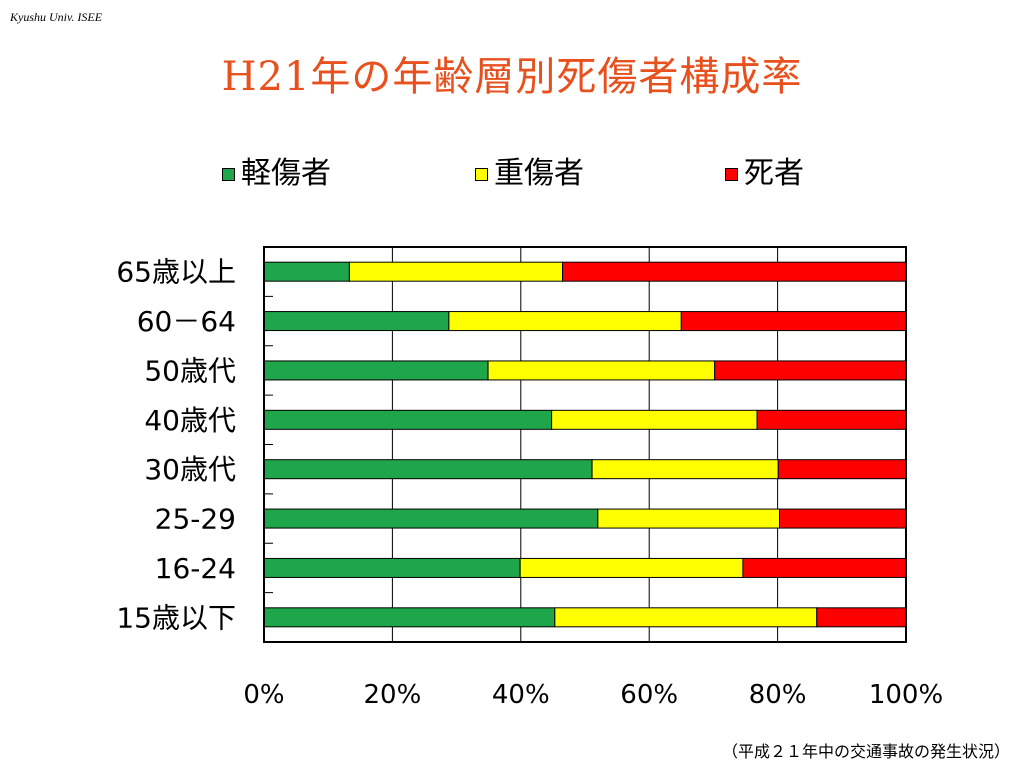 This screenshot has width=1024, height=768. I want to click on x-tick-label: 40%, so click(521, 695).